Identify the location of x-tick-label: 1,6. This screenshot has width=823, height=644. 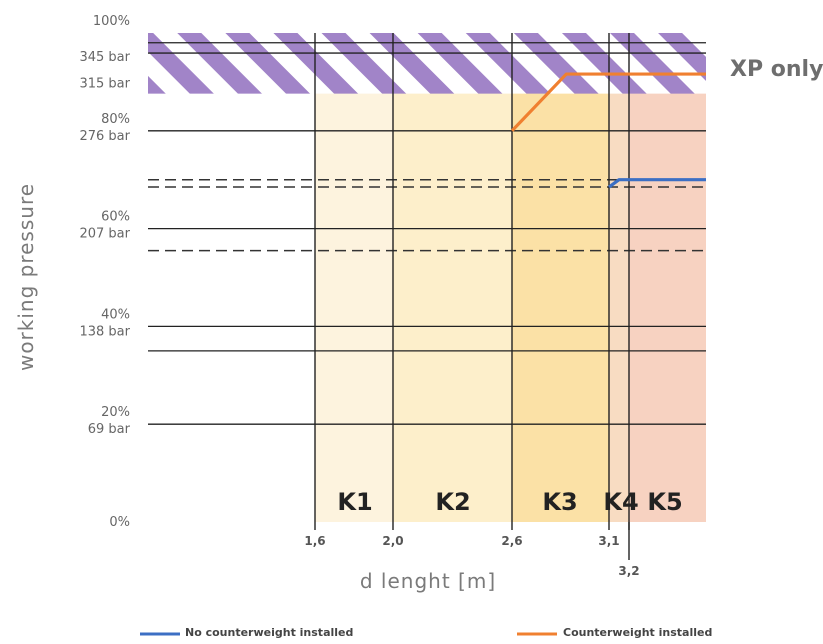
(314, 541).